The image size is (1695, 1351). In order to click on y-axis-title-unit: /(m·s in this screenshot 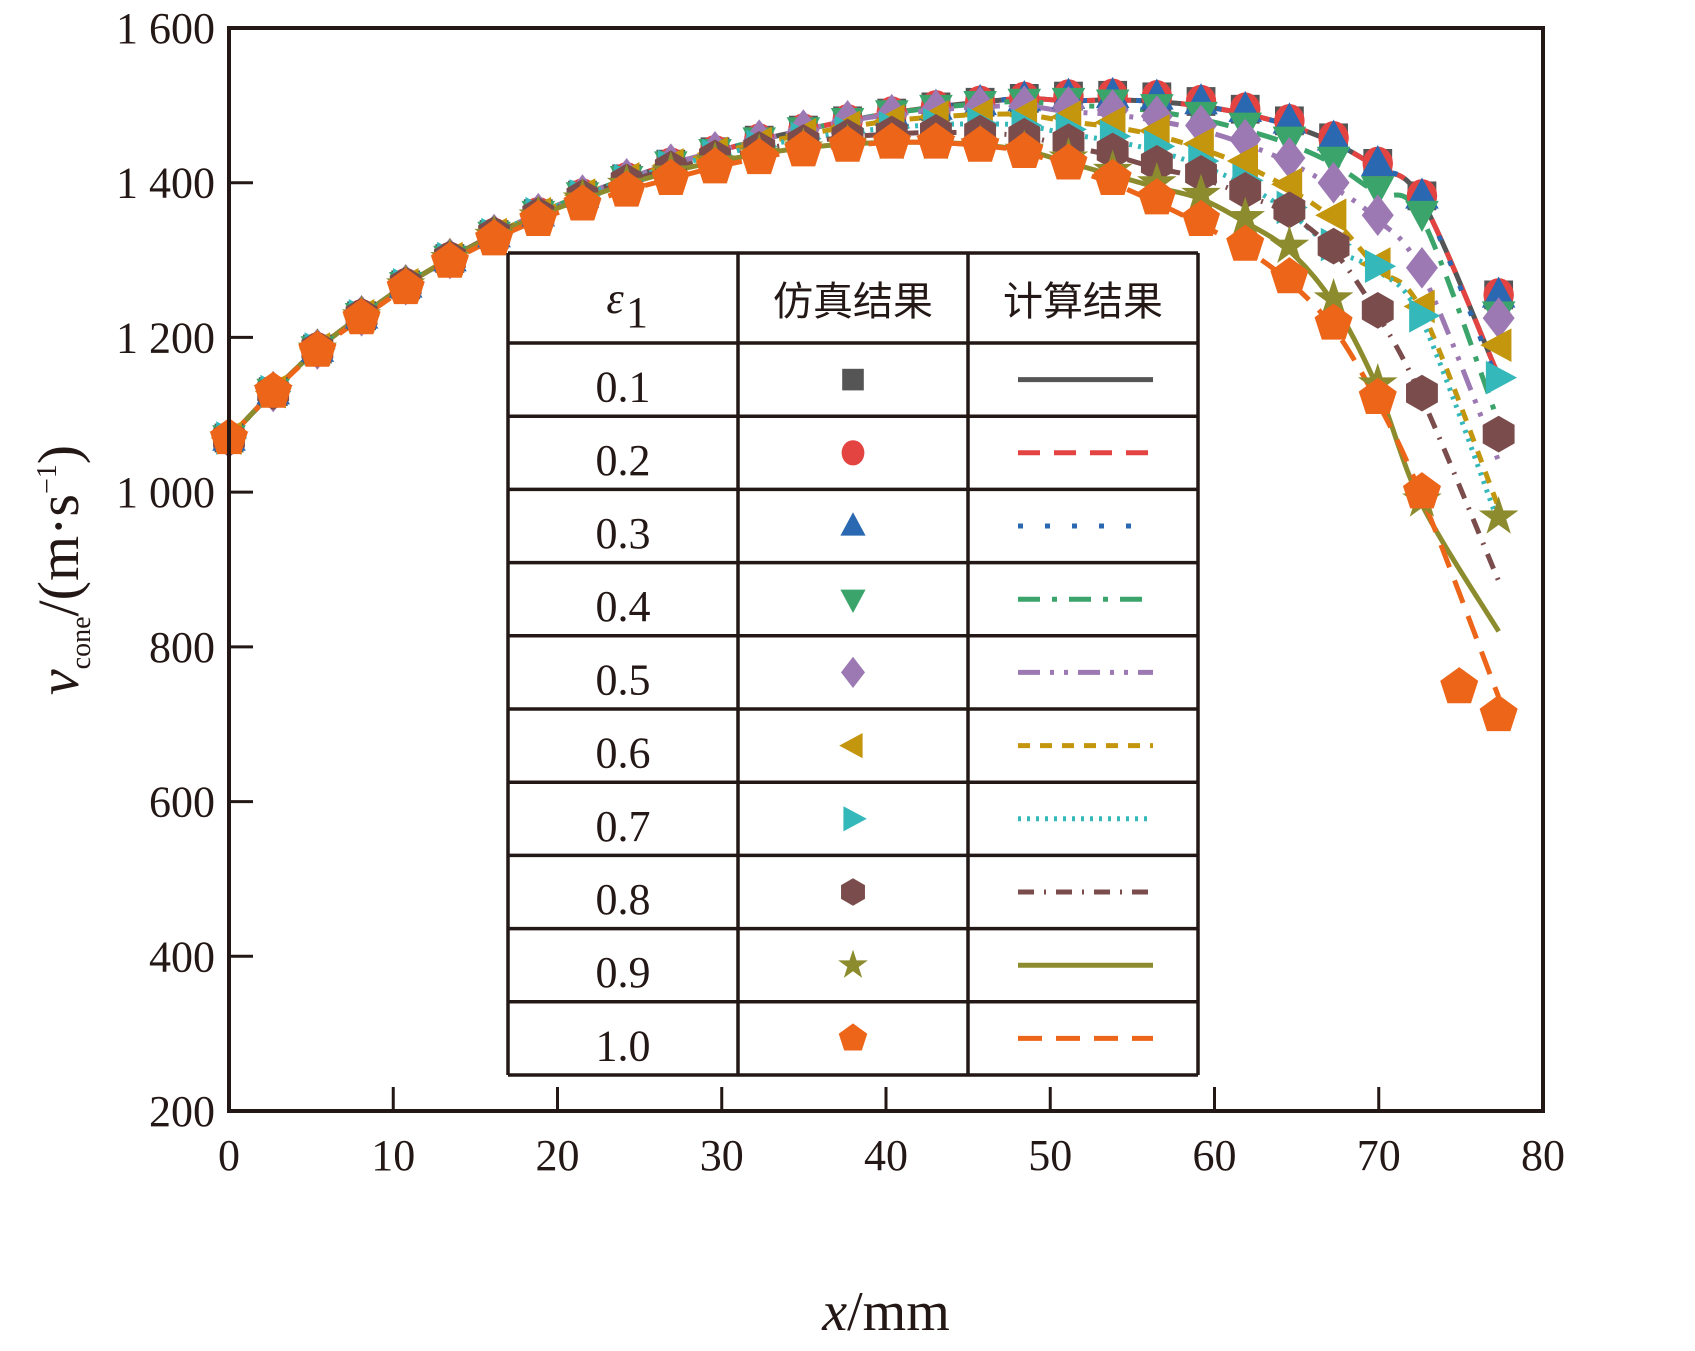, I will do `click(58, 555)`.